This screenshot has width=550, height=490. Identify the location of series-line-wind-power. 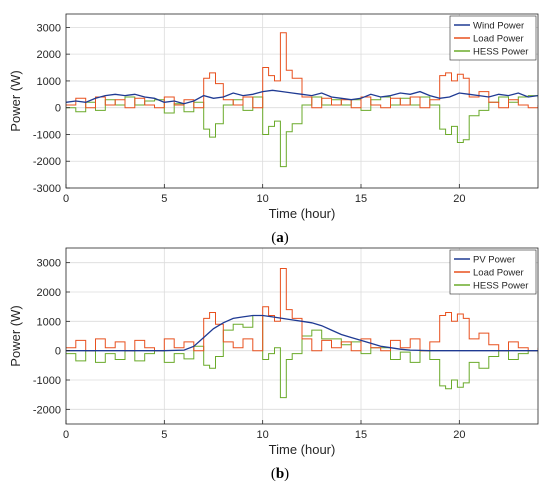
(302, 97).